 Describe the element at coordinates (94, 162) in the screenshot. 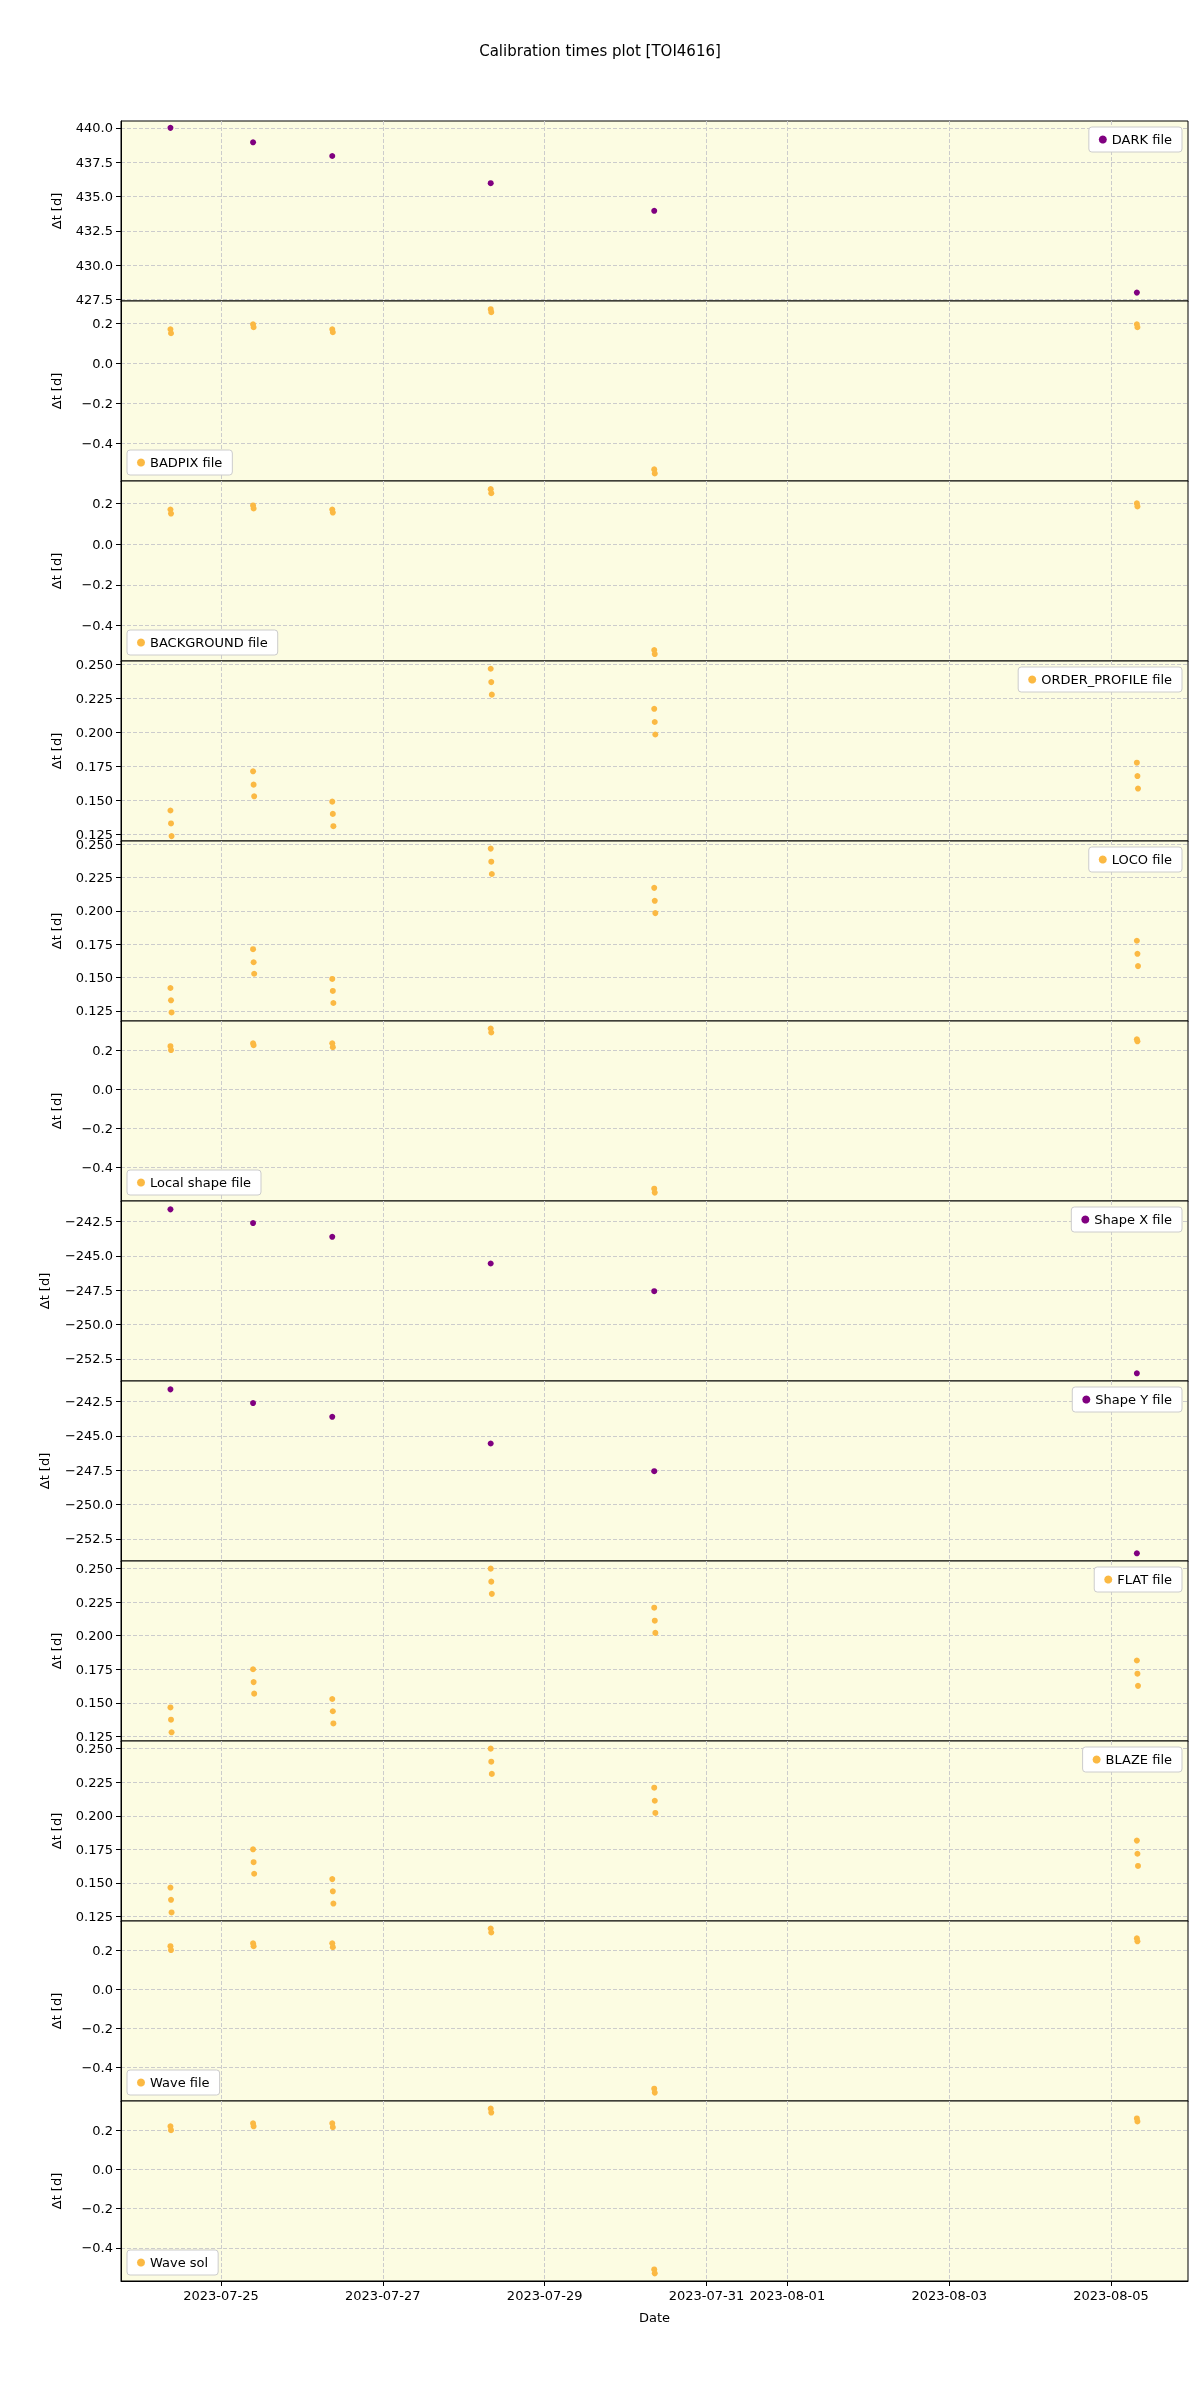

I see `y-tick-label: 437.5` at that location.